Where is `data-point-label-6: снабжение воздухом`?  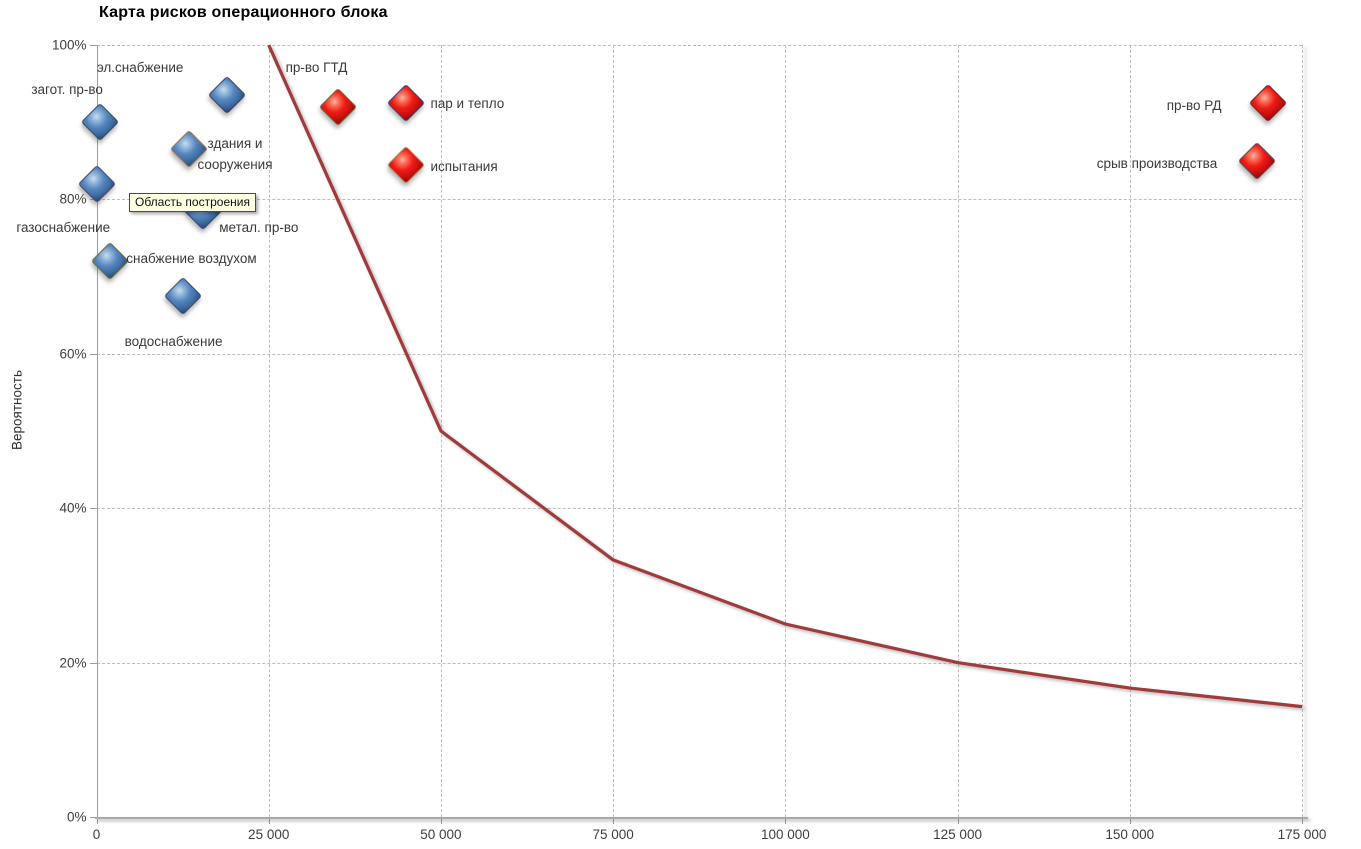
data-point-label-6: снабжение воздухом is located at coordinates (191, 258).